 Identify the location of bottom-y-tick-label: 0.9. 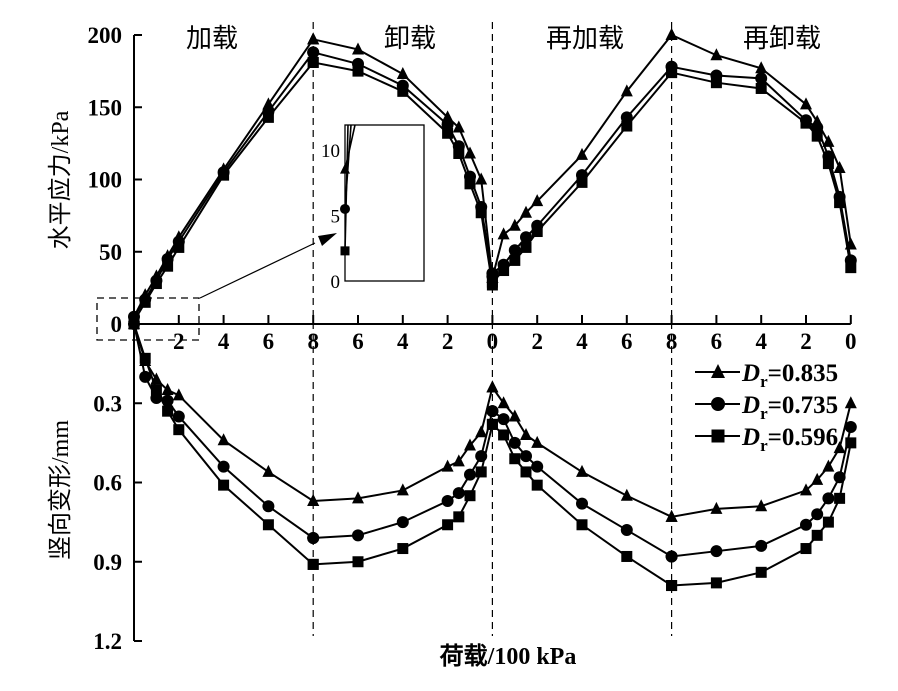
(107, 562).